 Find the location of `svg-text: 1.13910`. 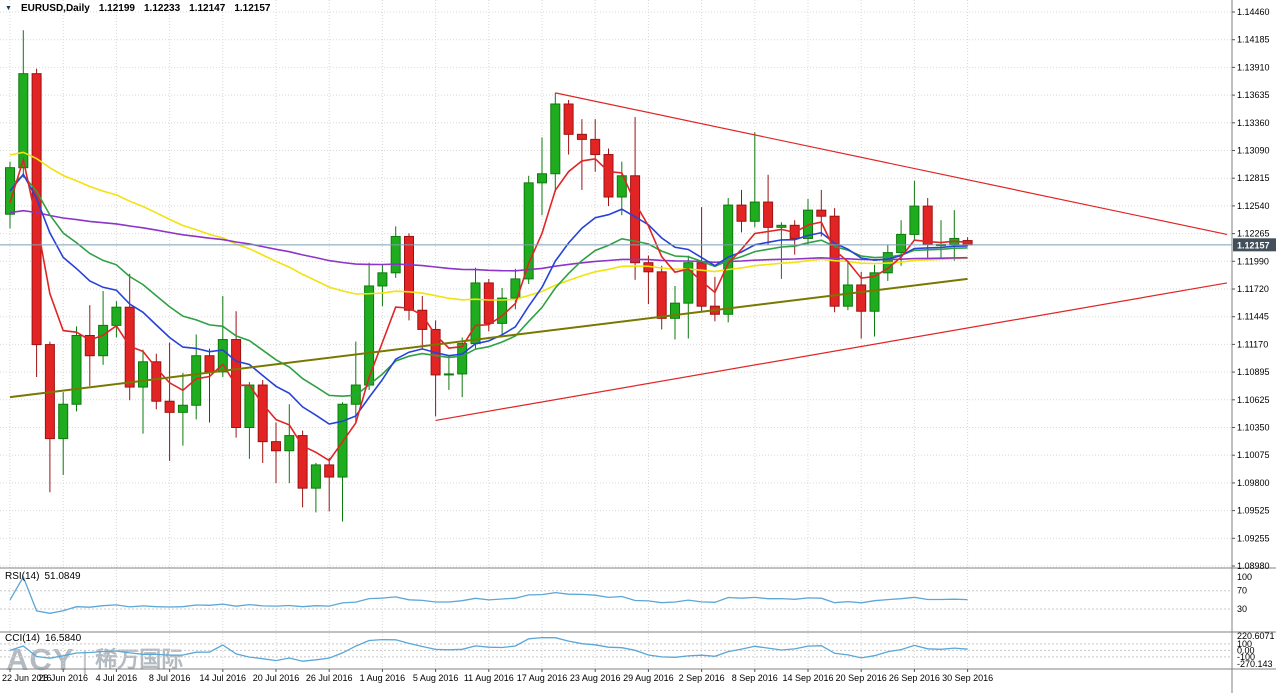

svg-text: 1.13910 is located at coordinates (1253, 67).